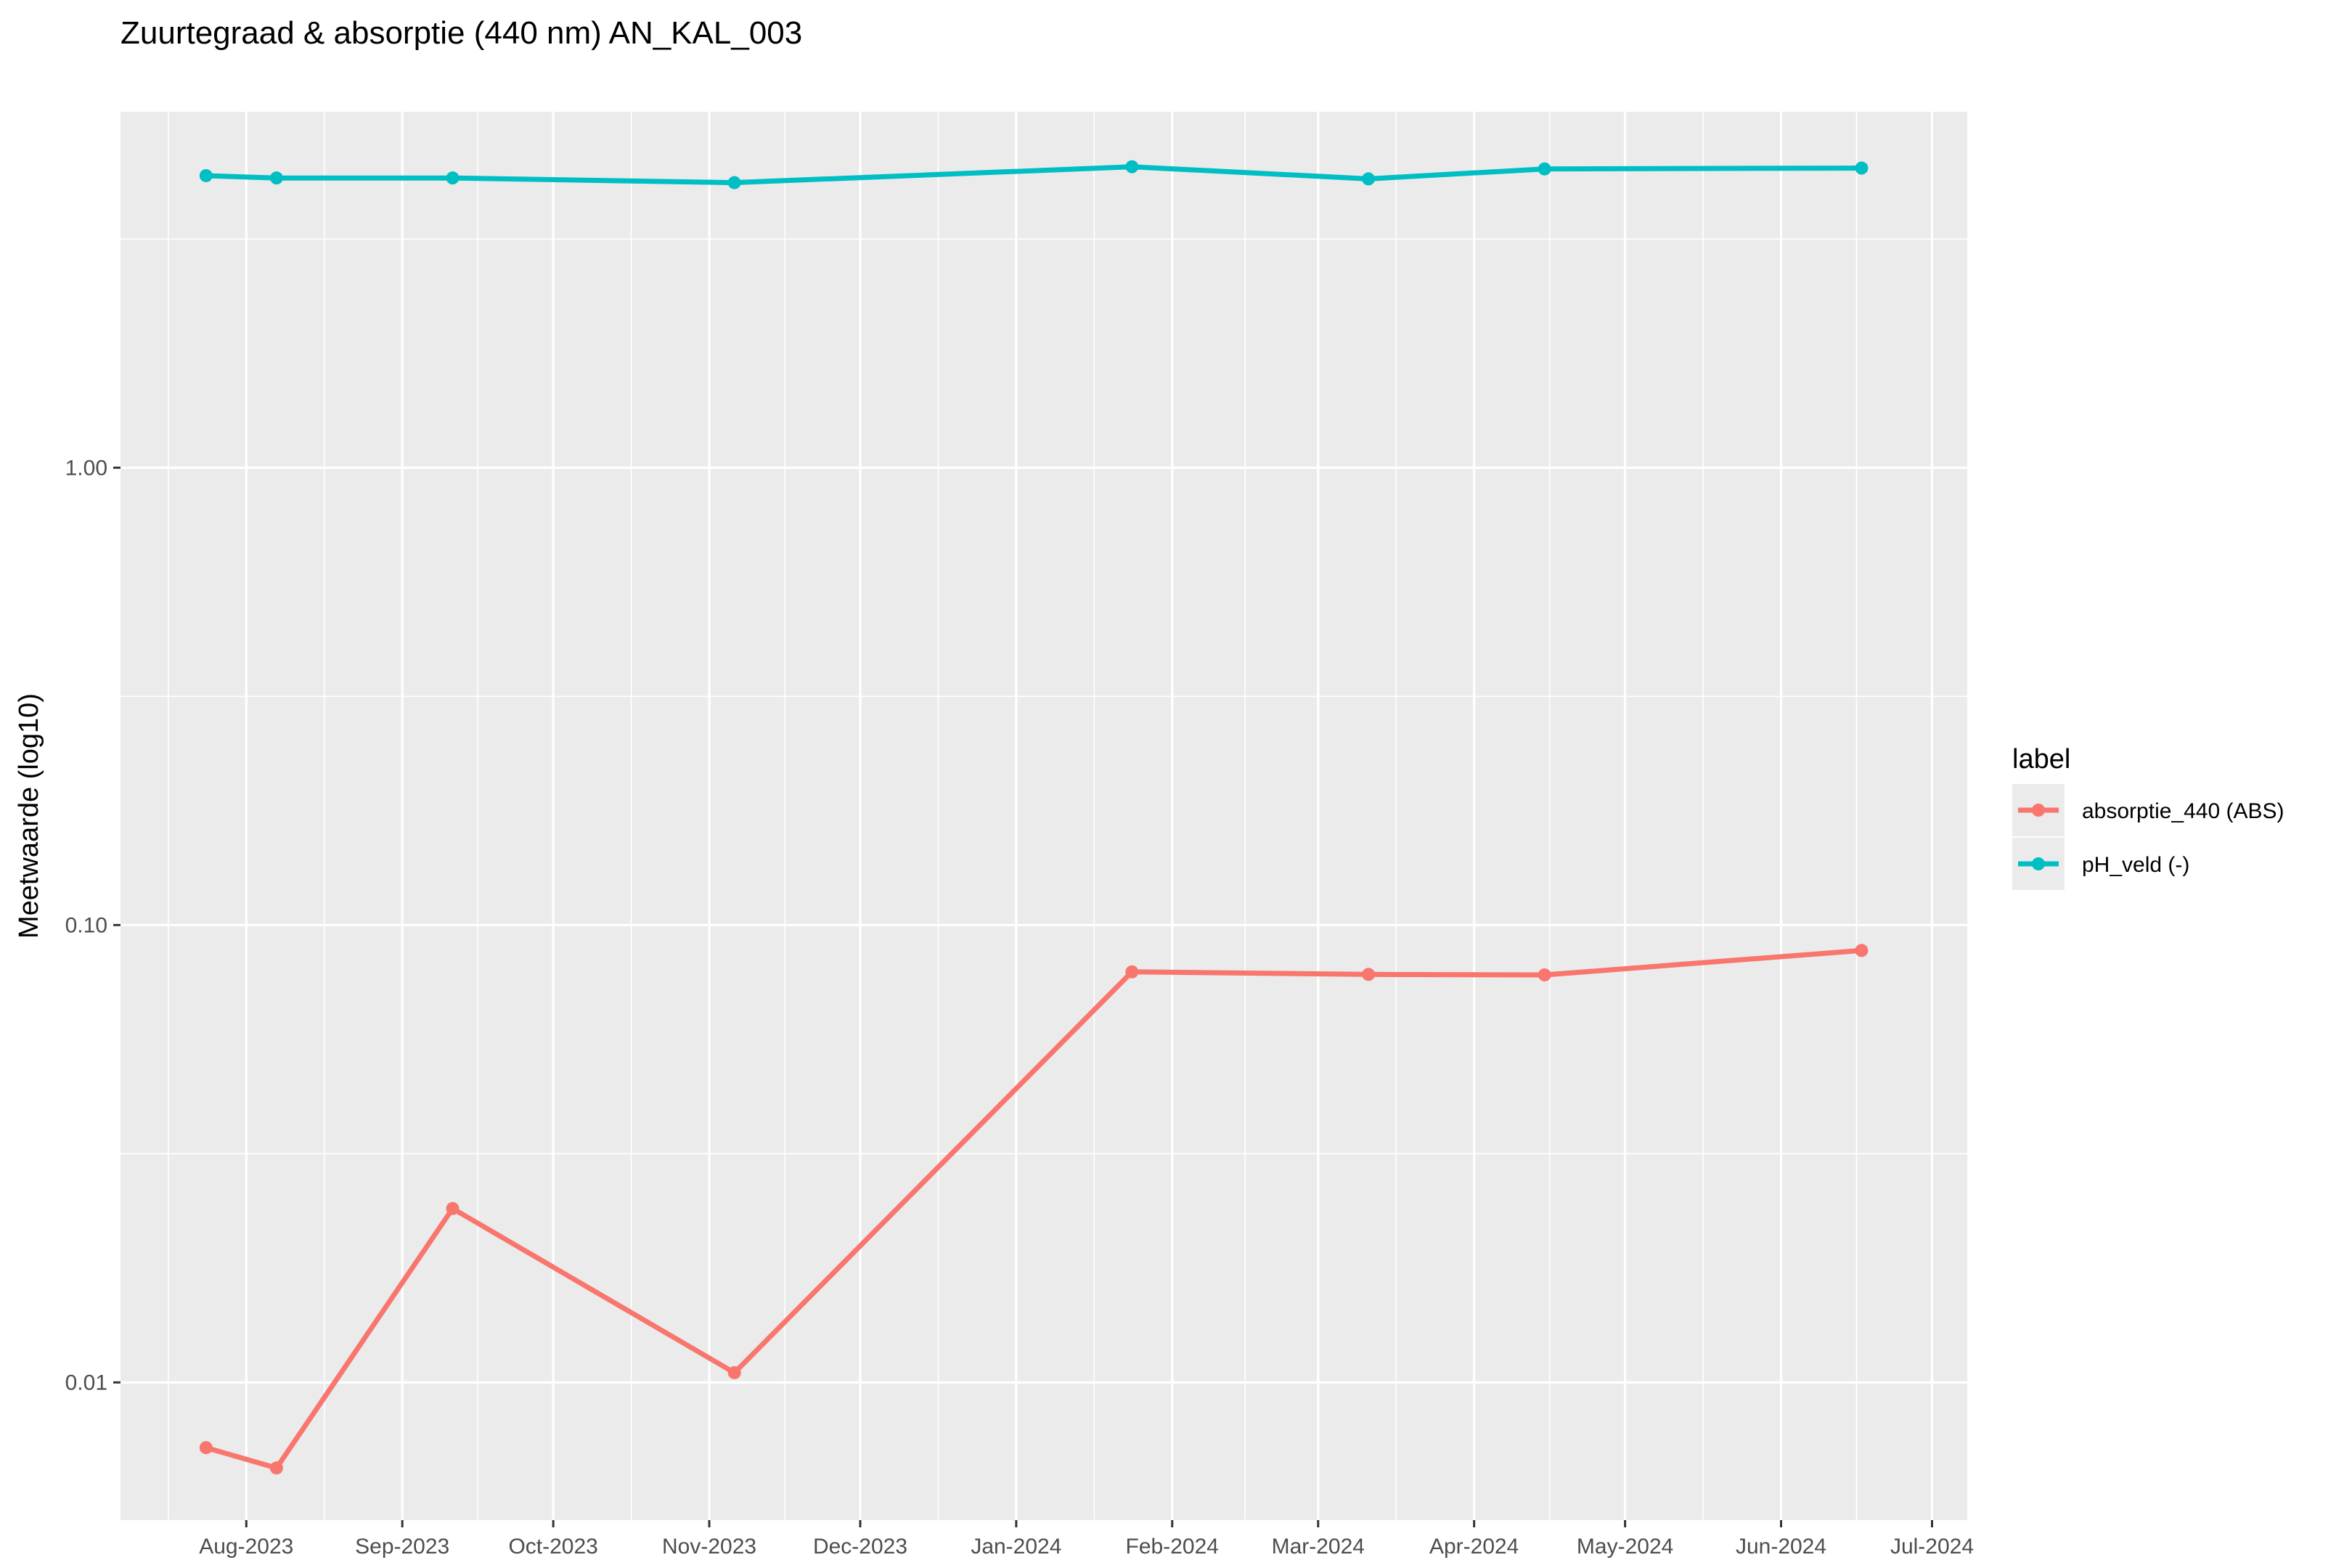 This screenshot has height=1568, width=2352. I want to click on x-tick-label: Apr-2024, so click(1474, 1547).